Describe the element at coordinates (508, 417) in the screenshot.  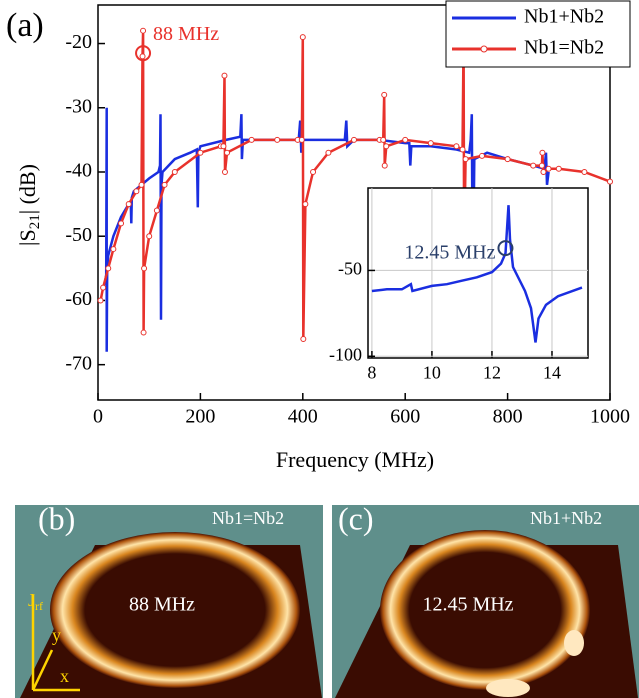
I see `x-tick-label: 800` at that location.